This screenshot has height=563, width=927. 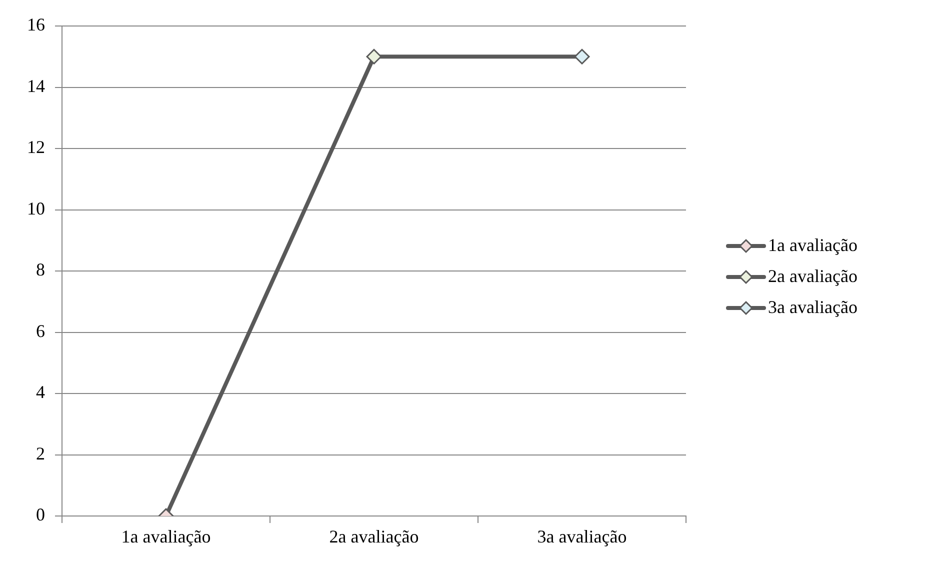 I want to click on x-tick-label: 1a avaliação, so click(x=166, y=536).